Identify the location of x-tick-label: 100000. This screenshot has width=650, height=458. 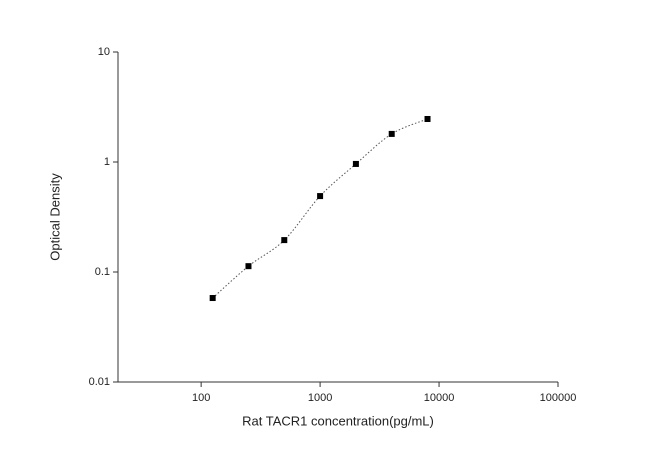
(558, 398).